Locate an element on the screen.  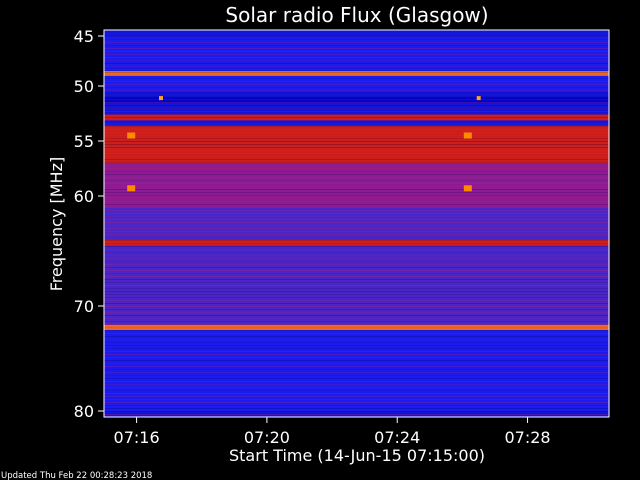
chart-title: Solar radio Flux (Glasgow) is located at coordinates (356, 15).